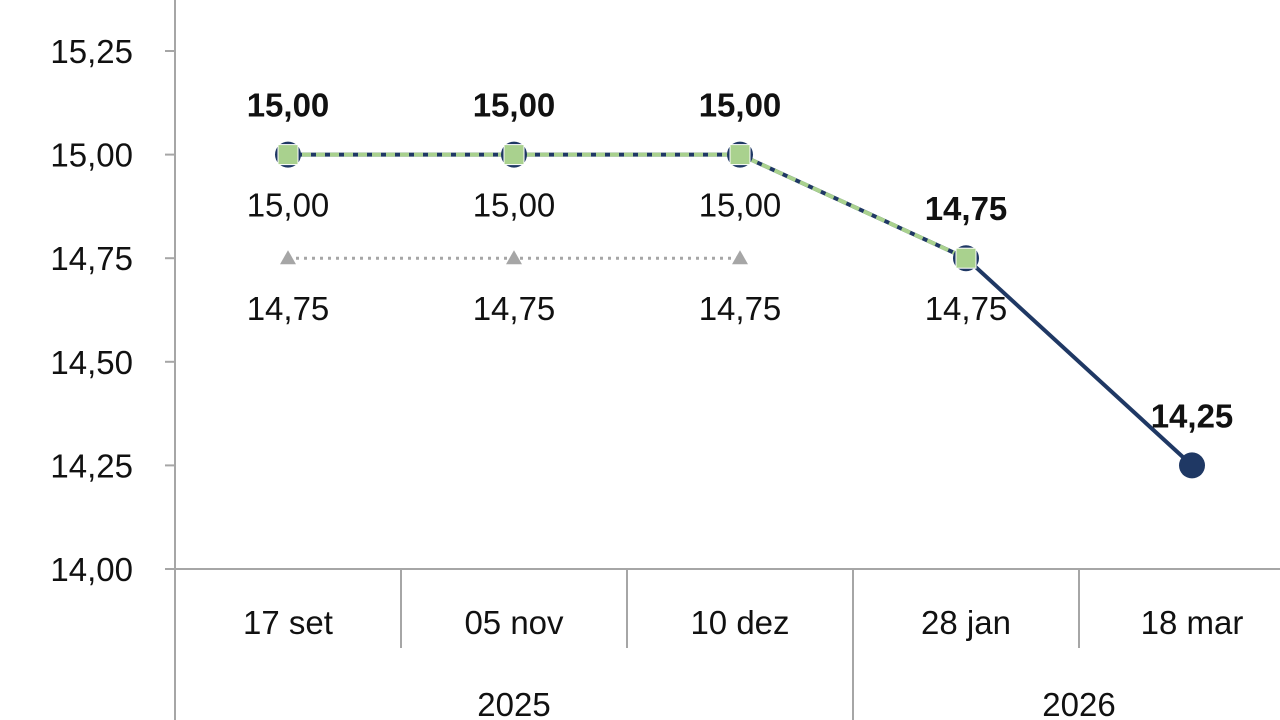 This screenshot has width=1280, height=720. What do you see at coordinates (1078, 703) in the screenshot?
I see `x-group-label: 2026` at bounding box center [1078, 703].